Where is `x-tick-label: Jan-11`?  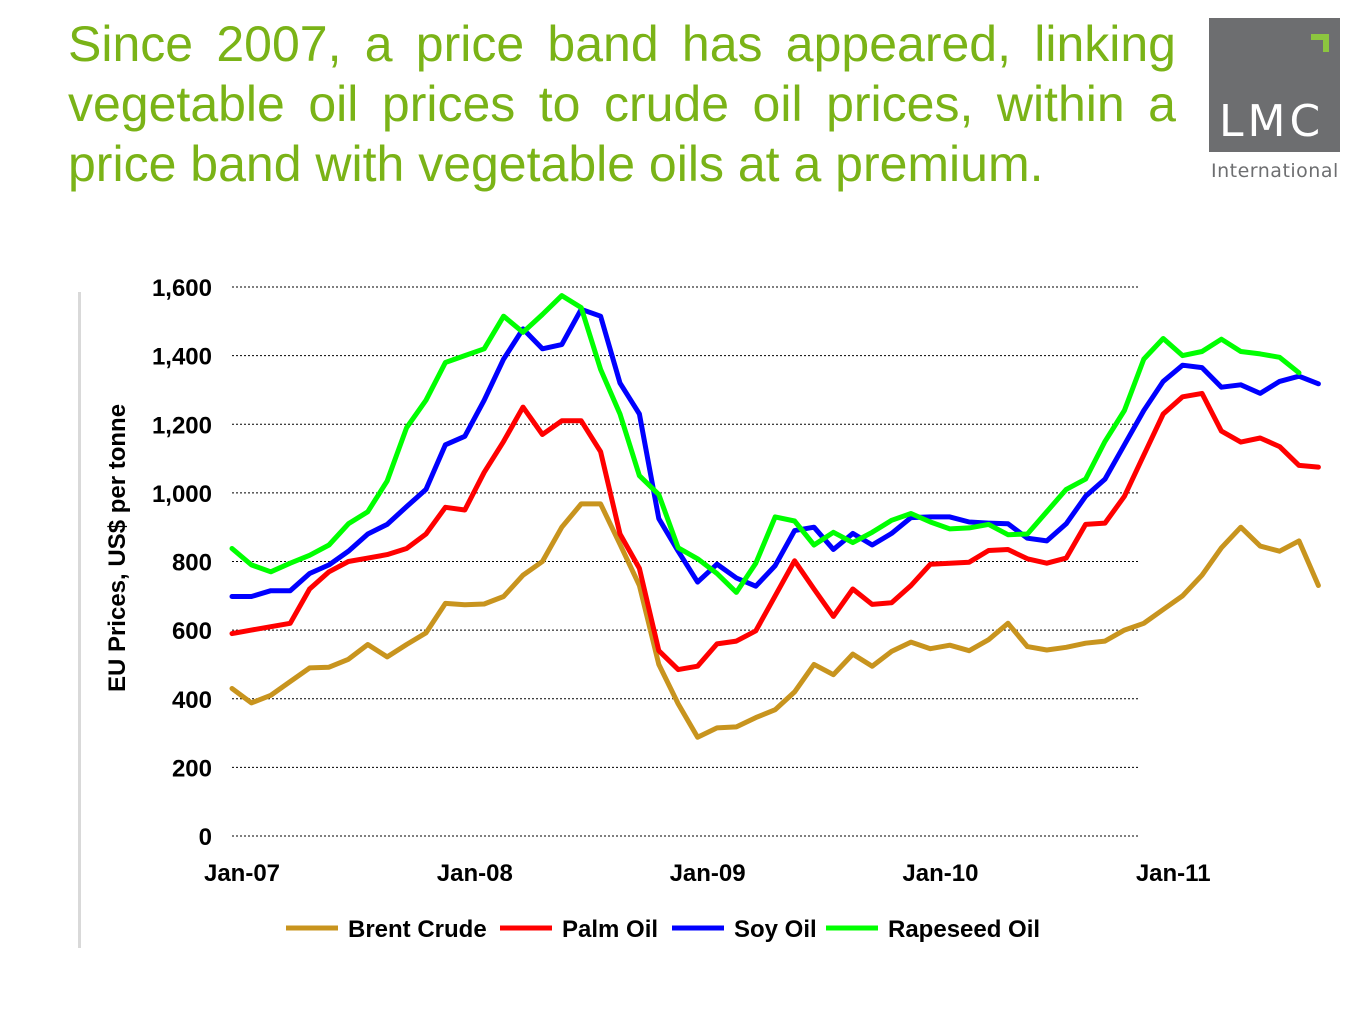 x-tick-label: Jan-11 is located at coordinates (1173, 873).